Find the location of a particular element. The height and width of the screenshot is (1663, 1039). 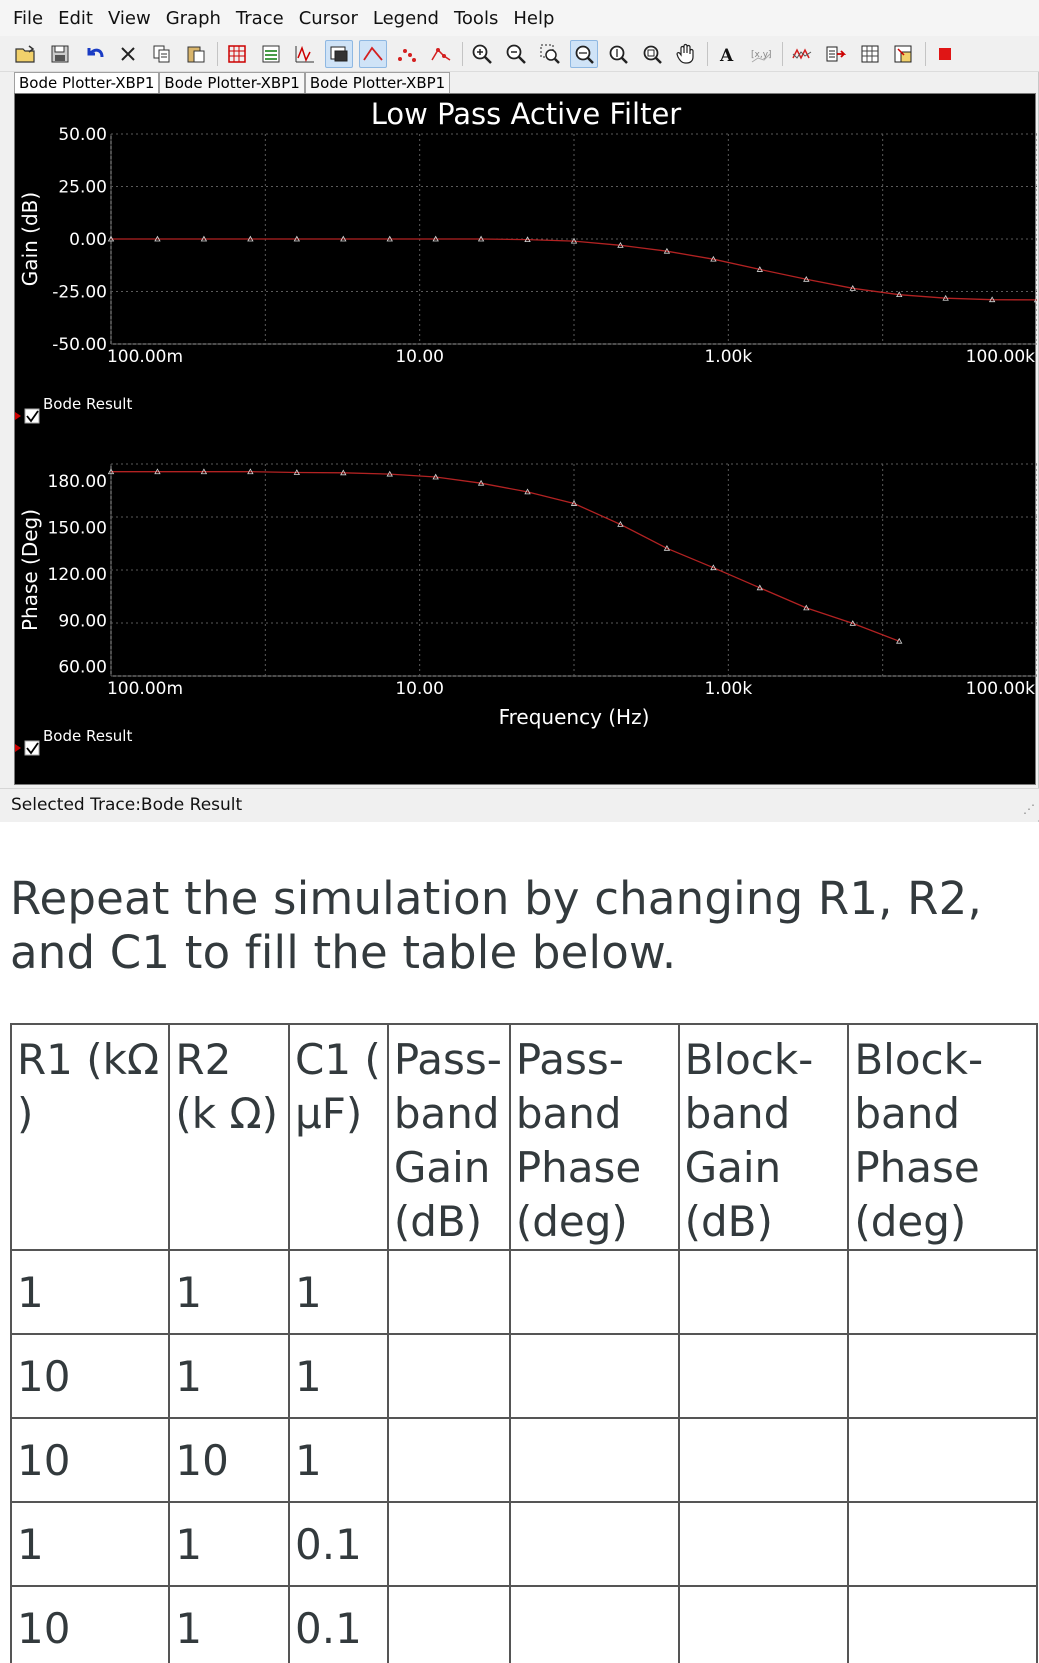

zoom-area-icon is located at coordinates (550, 54).